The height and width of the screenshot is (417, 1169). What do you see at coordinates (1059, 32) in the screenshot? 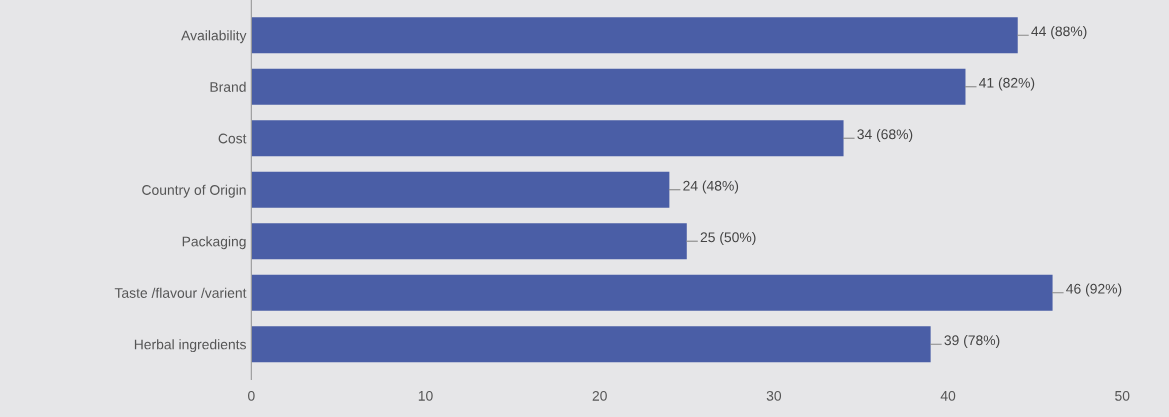
I see `data-label: 44 (88%)` at bounding box center [1059, 32].